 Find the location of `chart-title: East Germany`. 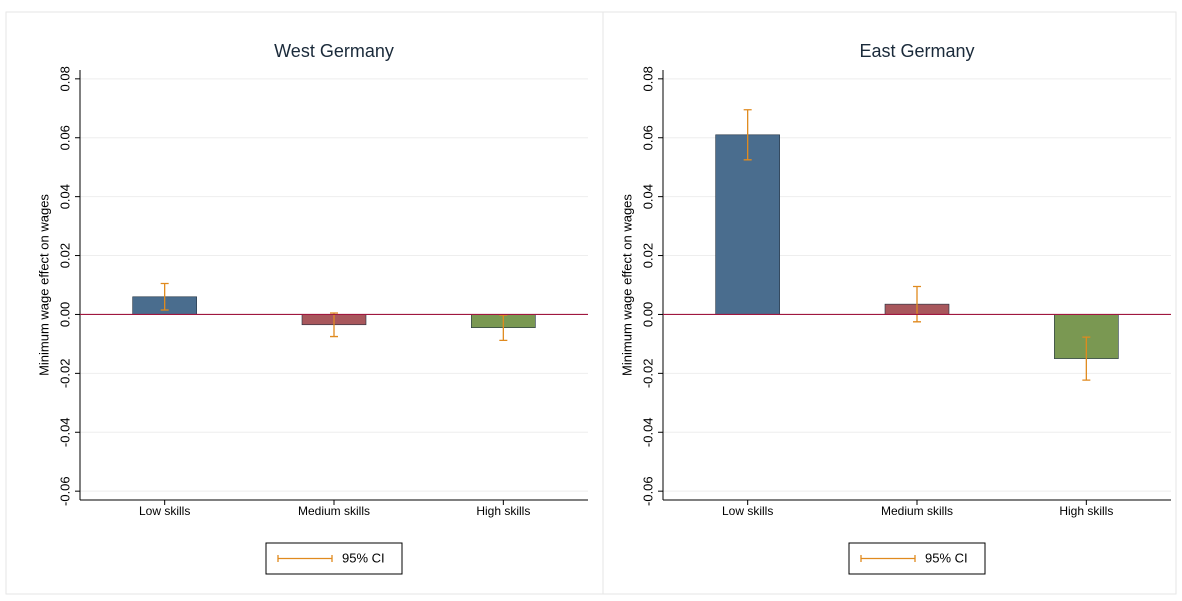

chart-title: East Germany is located at coordinates (916, 51).